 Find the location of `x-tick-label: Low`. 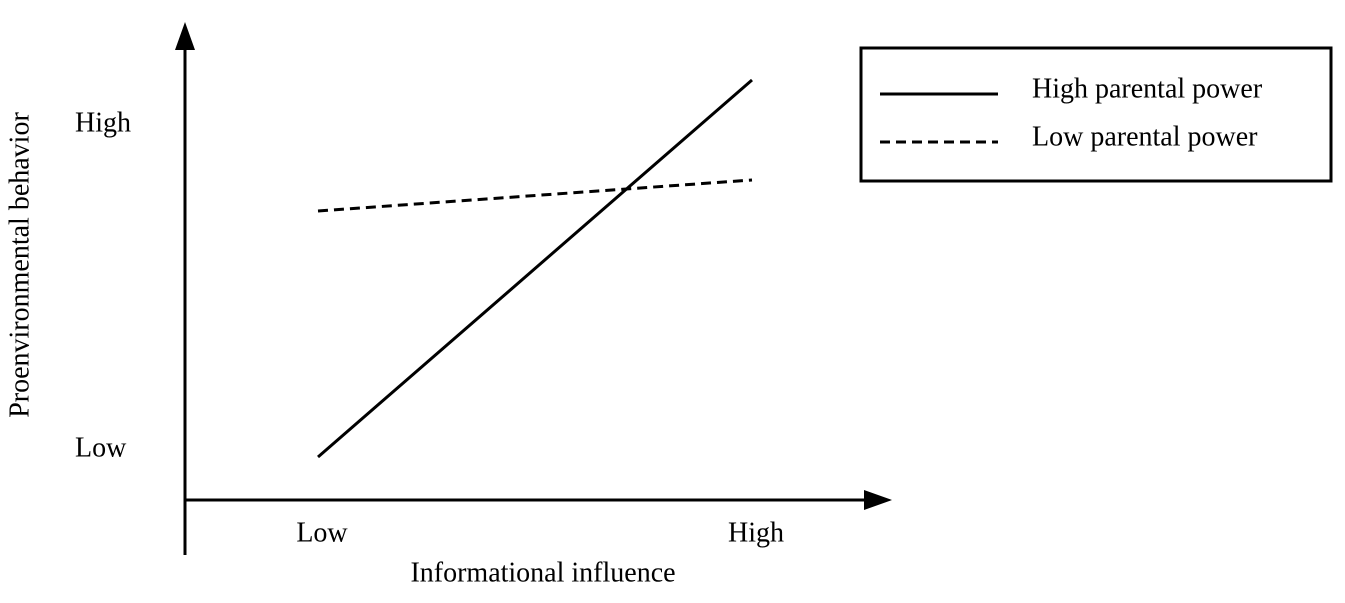

x-tick-label: Low is located at coordinates (322, 532).